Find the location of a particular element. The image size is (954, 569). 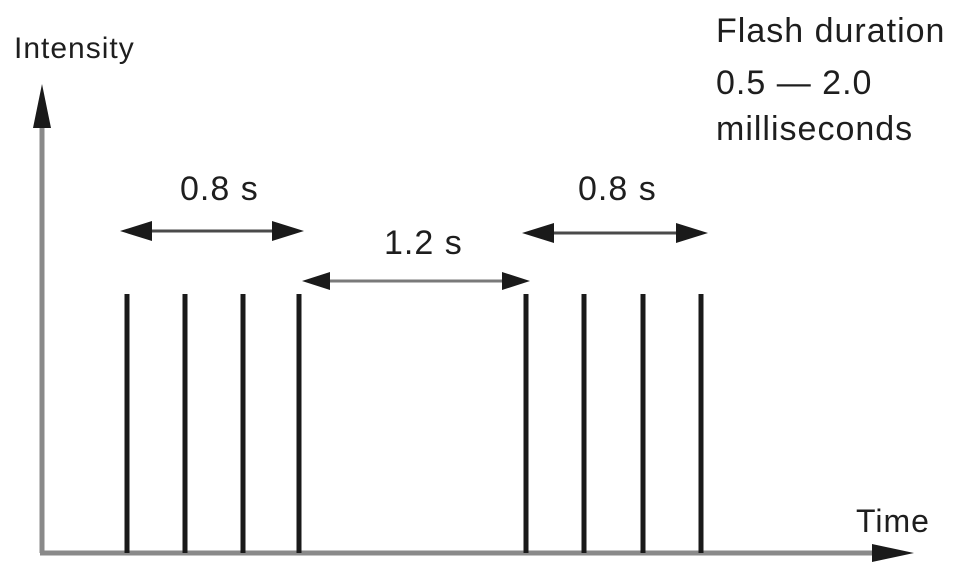

flash-duration-note-line-1: Flash duration is located at coordinates (830, 31).